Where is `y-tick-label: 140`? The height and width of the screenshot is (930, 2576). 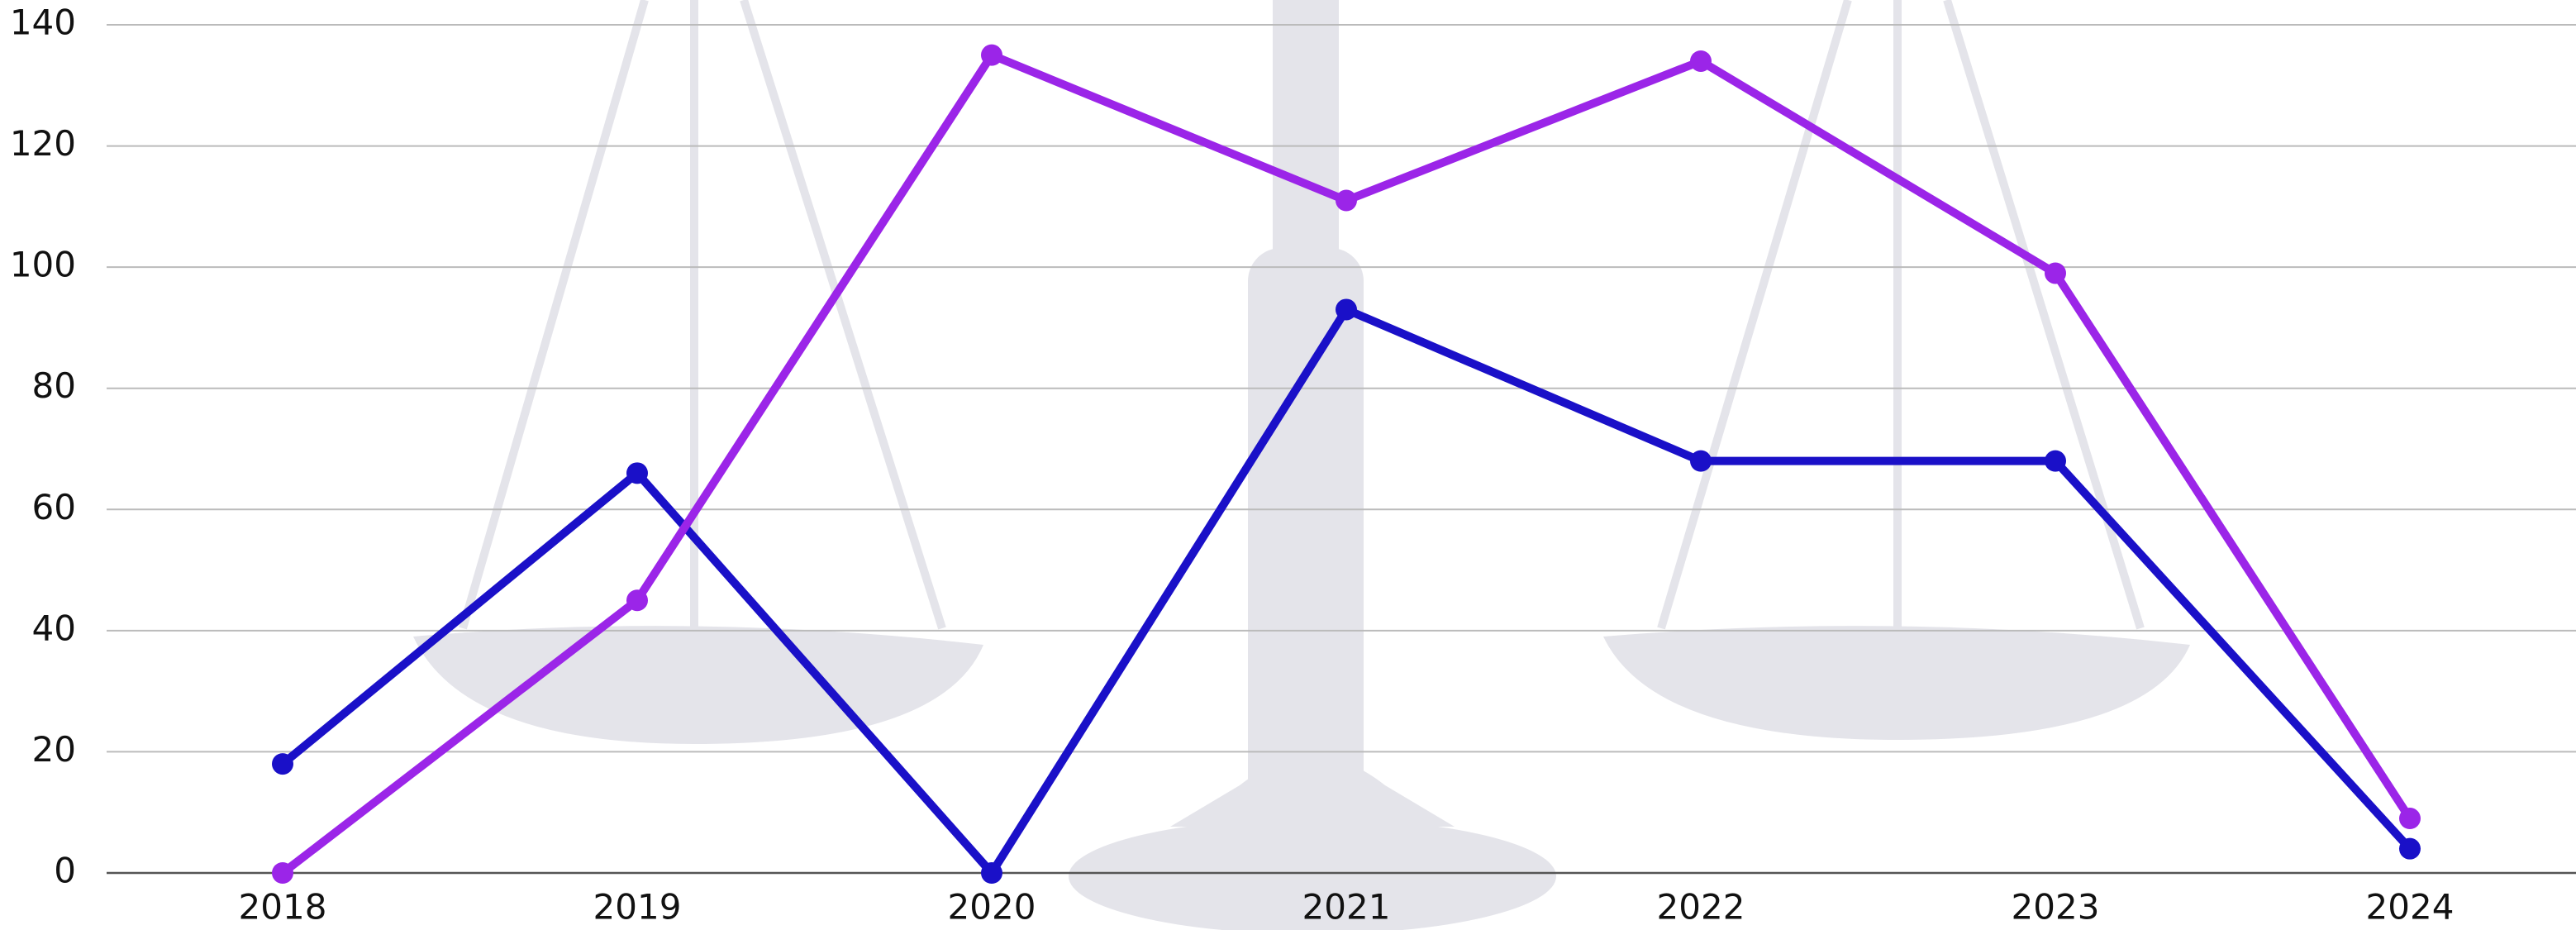 y-tick-label: 140 is located at coordinates (43, 22).